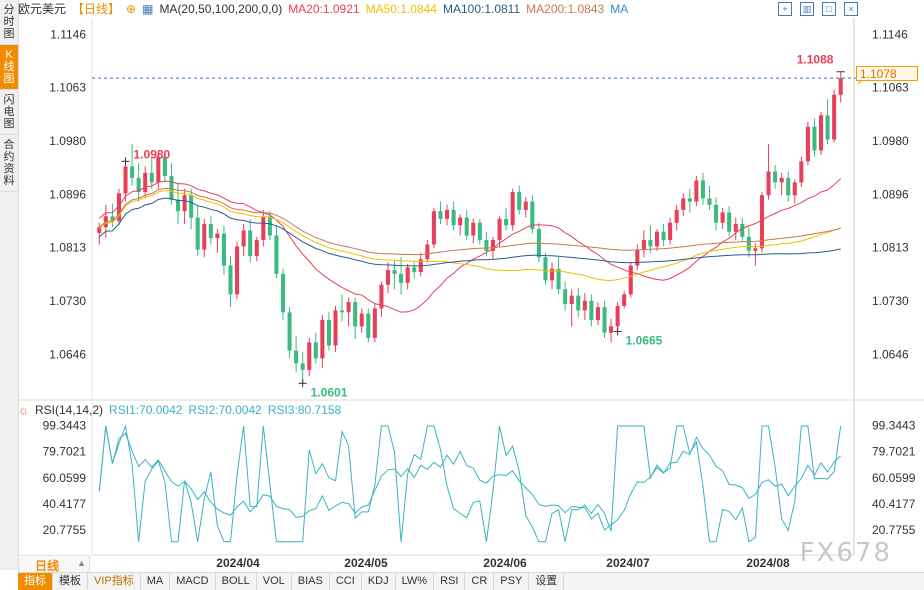 The image size is (924, 590). What do you see at coordinates (324, 9) in the screenshot?
I see `ma20-value: MA20:1.0921` at bounding box center [324, 9].